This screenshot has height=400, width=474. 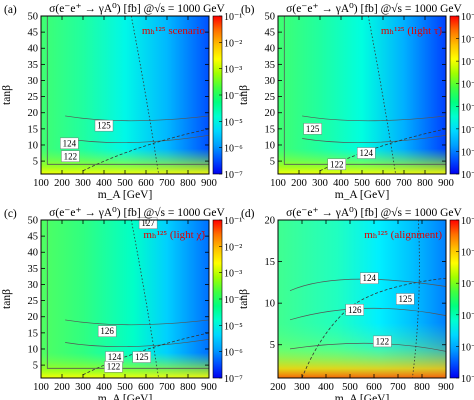 I want to click on y-tick-label: 5, so click(x=272, y=345).